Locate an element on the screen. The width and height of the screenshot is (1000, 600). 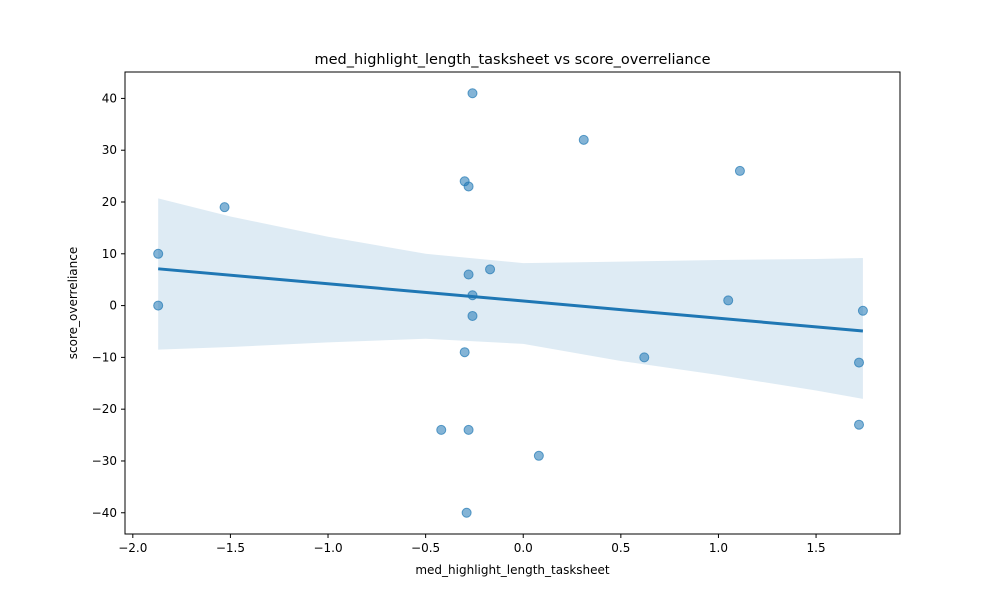
y-axis-ticks: −40 −30 −20 −10 0 10 20 30 40 is located at coordinates (108, 305).